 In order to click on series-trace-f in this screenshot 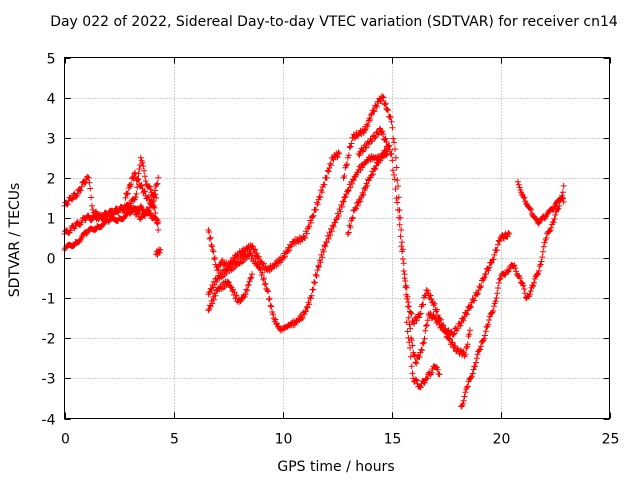, I will do `click(274, 211)`.